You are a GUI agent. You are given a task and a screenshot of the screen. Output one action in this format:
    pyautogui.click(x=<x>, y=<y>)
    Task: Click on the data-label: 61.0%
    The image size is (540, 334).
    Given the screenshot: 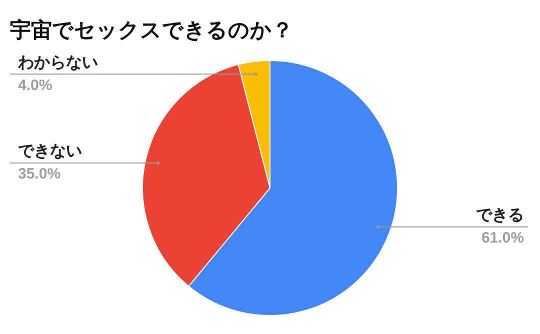 What is the action you would take?
    pyautogui.click(x=502, y=238)
    